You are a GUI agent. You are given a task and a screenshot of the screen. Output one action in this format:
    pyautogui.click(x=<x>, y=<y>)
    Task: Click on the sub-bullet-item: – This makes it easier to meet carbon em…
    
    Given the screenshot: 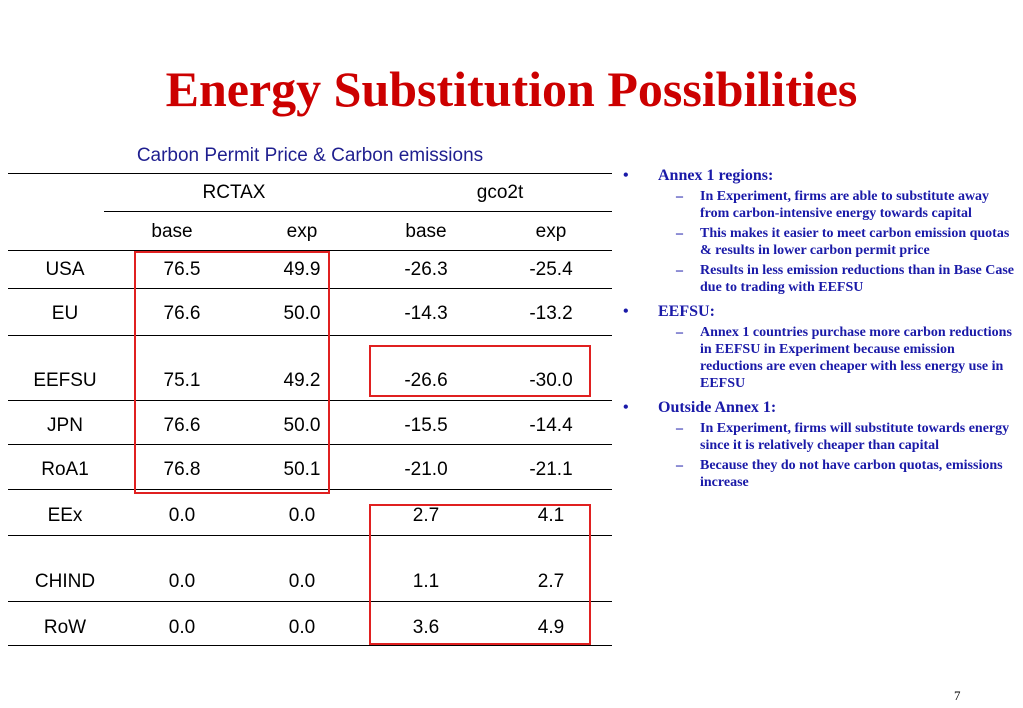 What is the action you would take?
    pyautogui.click(x=817, y=242)
    